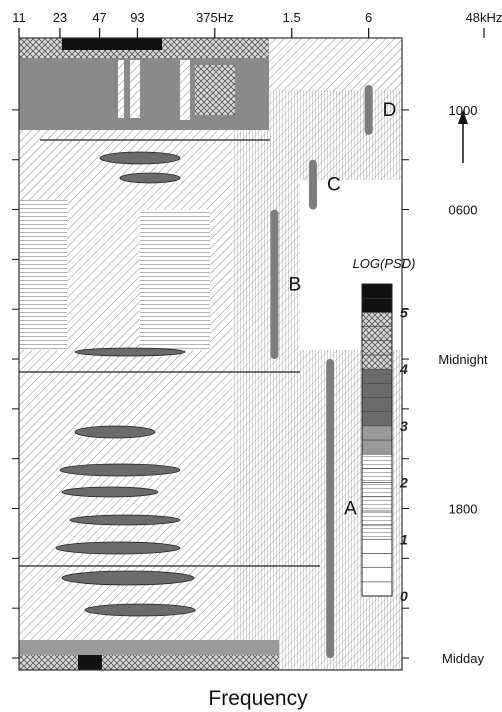 The image size is (502, 712). Describe the element at coordinates (463, 509) in the screenshot. I see `time-label: 1800` at that location.